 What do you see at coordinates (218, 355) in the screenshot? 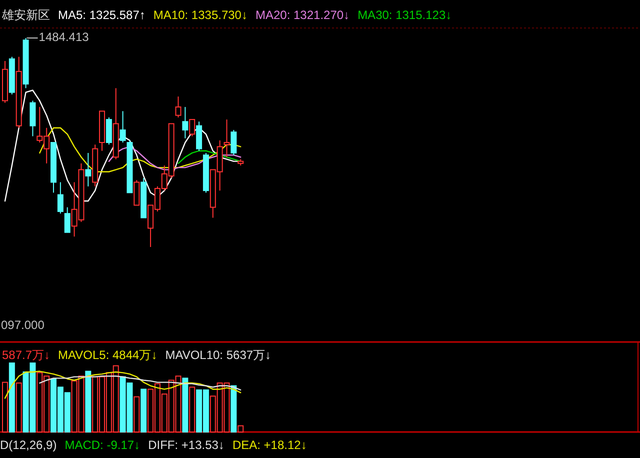
I see `series-label: MAVOL10: 5637万↓` at bounding box center [218, 355].